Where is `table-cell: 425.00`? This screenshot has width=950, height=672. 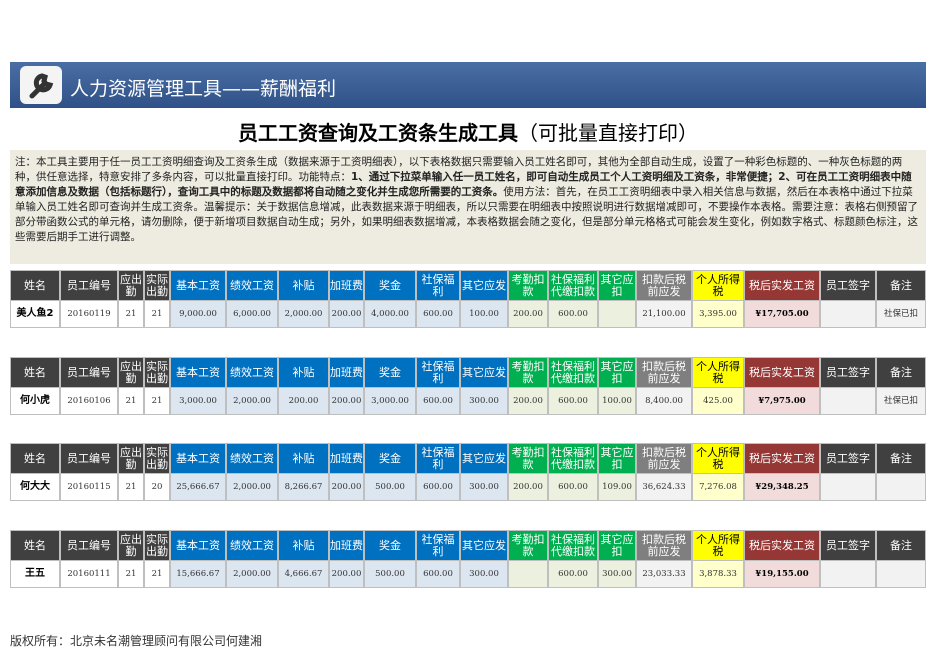 table-cell: 425.00 is located at coordinates (718, 401).